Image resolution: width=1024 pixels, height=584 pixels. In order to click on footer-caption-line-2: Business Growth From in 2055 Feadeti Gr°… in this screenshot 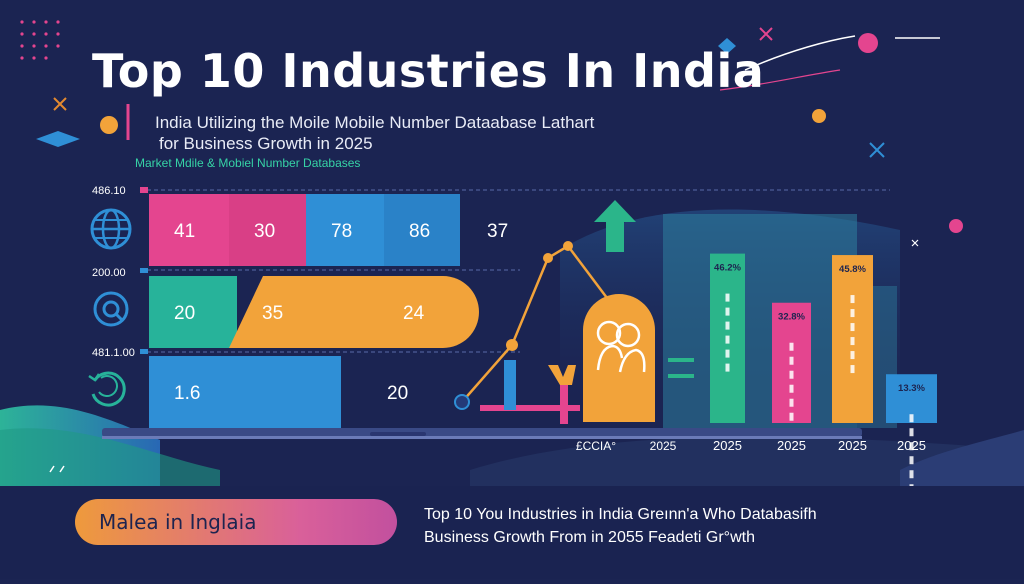, I will do `click(589, 537)`.